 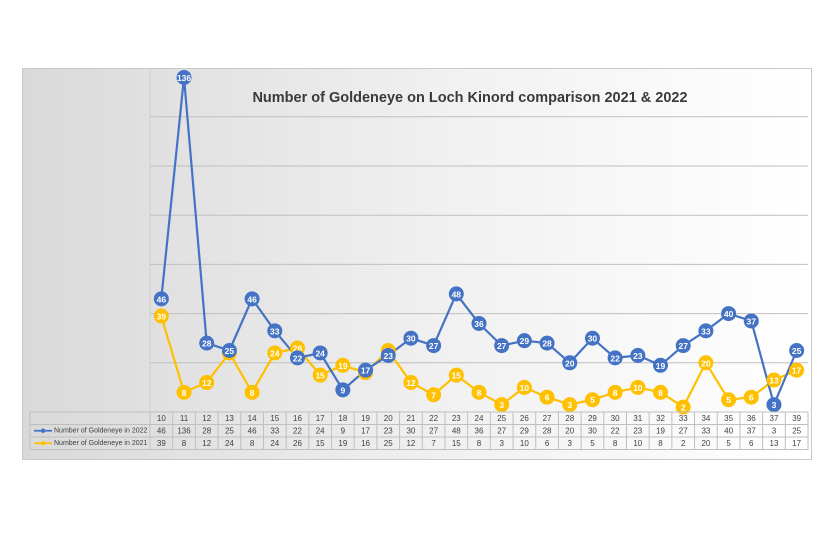 I want to click on data-label: 15, so click(x=457, y=376).